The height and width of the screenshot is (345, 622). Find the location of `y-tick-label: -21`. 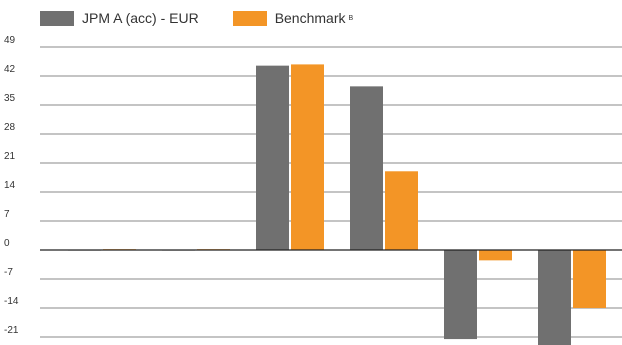

y-tick-label: -21 is located at coordinates (11, 330).